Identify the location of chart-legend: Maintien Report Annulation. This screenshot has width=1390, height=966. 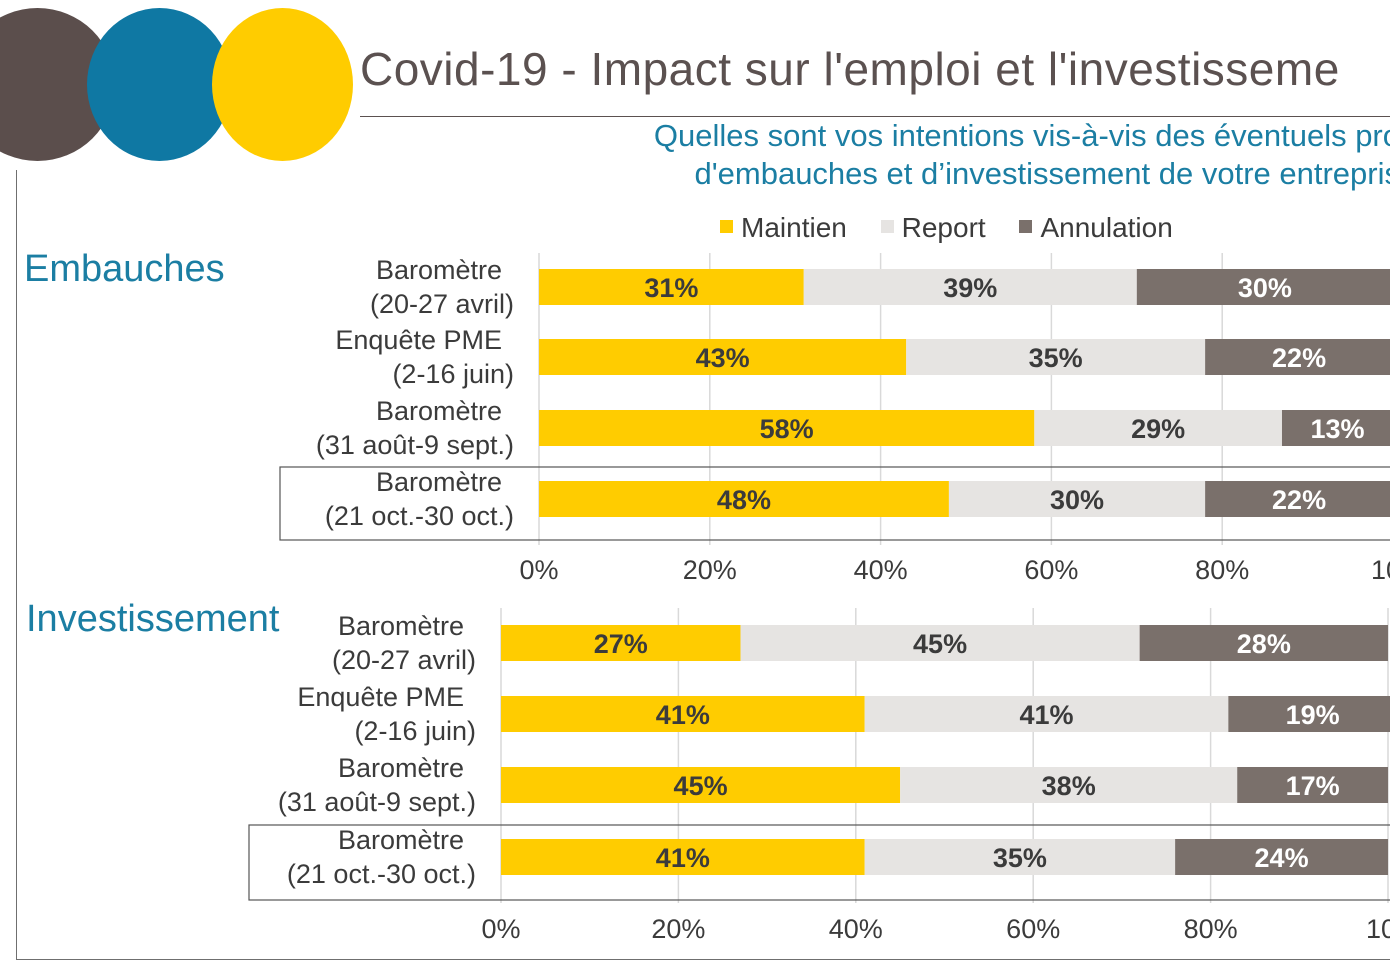
(959, 228).